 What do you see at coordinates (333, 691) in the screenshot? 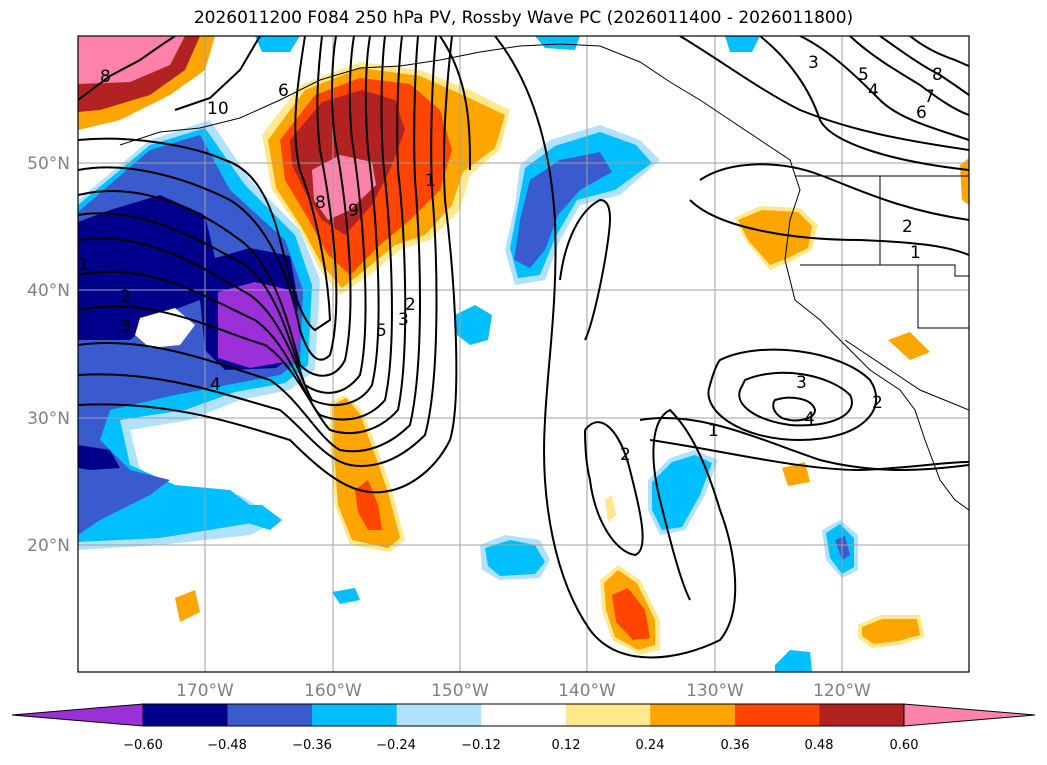
I see `lon-label-160w: 160°W` at bounding box center [333, 691].